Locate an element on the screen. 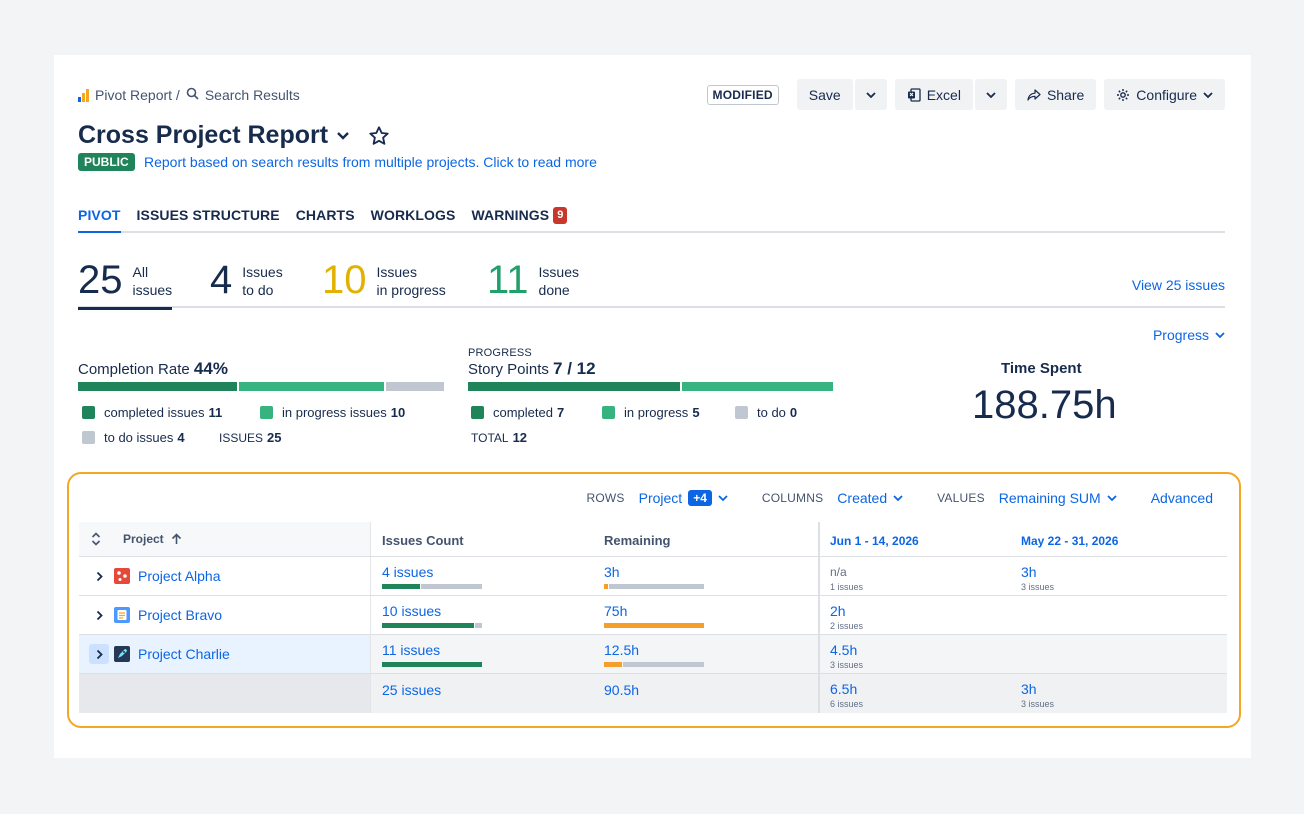 This screenshot has width=1304, height=814. table-row: Project Bravo 10 issues 75h 2h 2 issues is located at coordinates (653, 615).